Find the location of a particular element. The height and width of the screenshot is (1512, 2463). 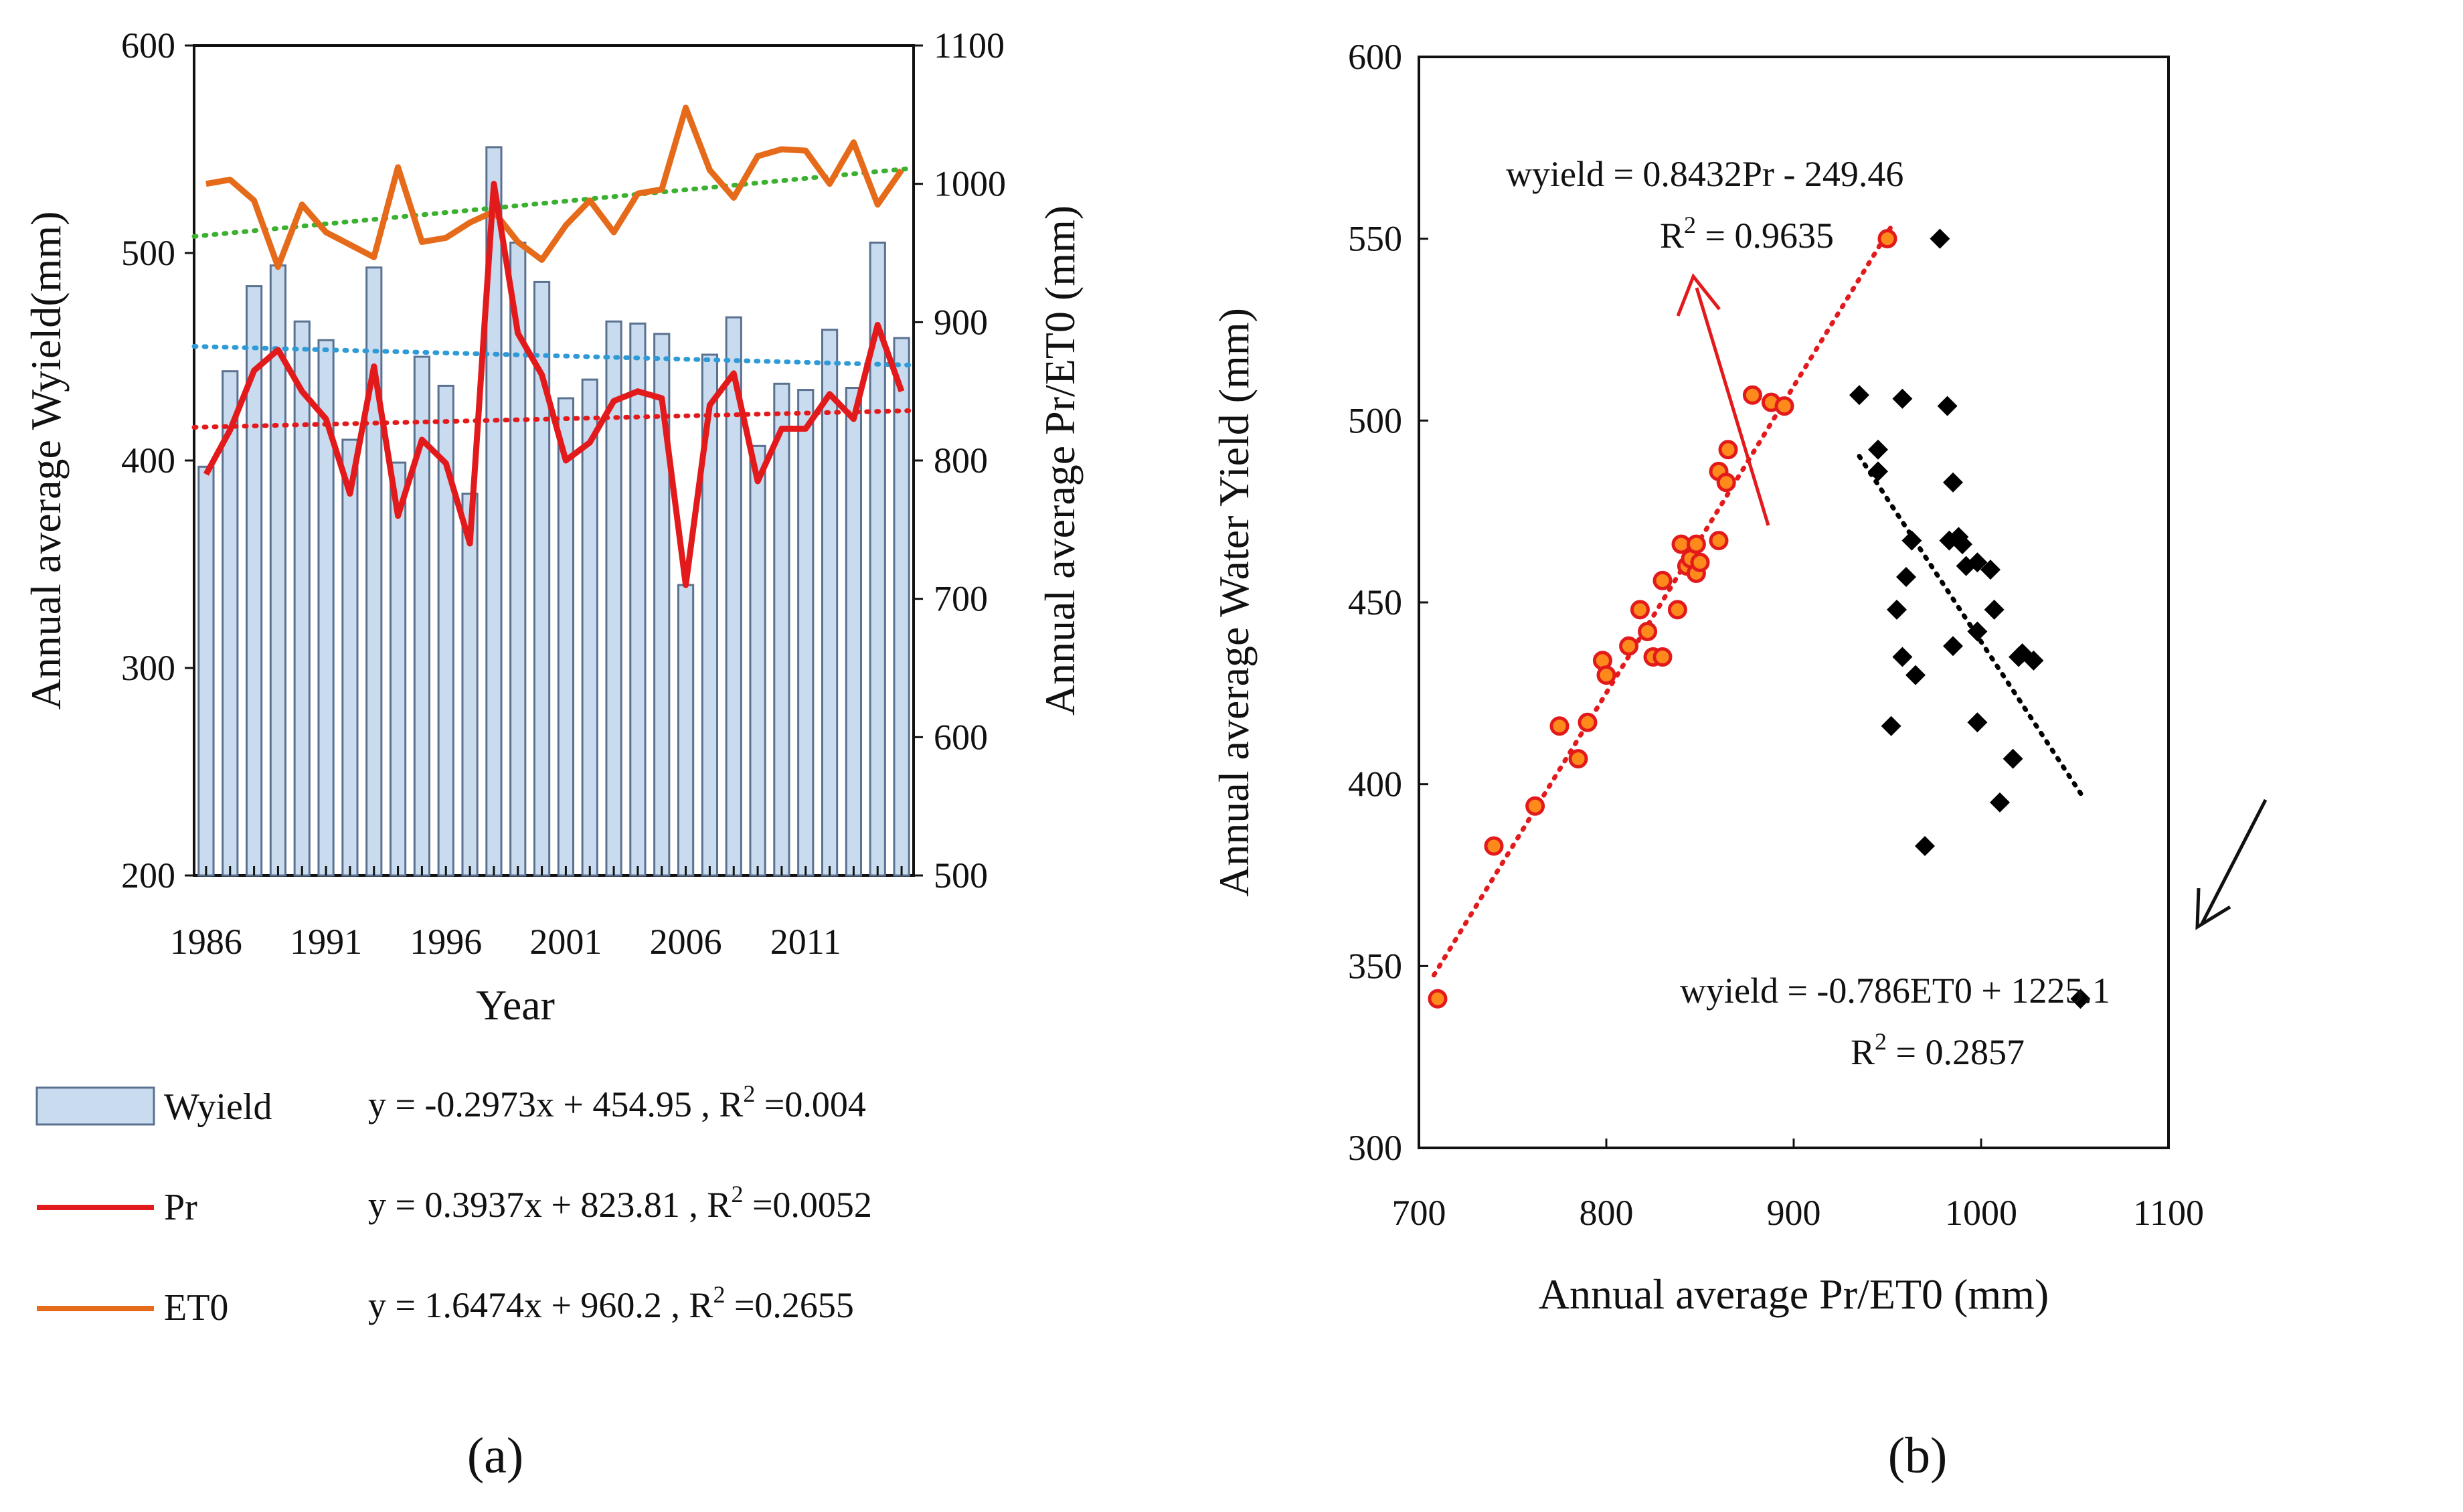

y-right-tick-label: 1100 is located at coordinates (969, 45).